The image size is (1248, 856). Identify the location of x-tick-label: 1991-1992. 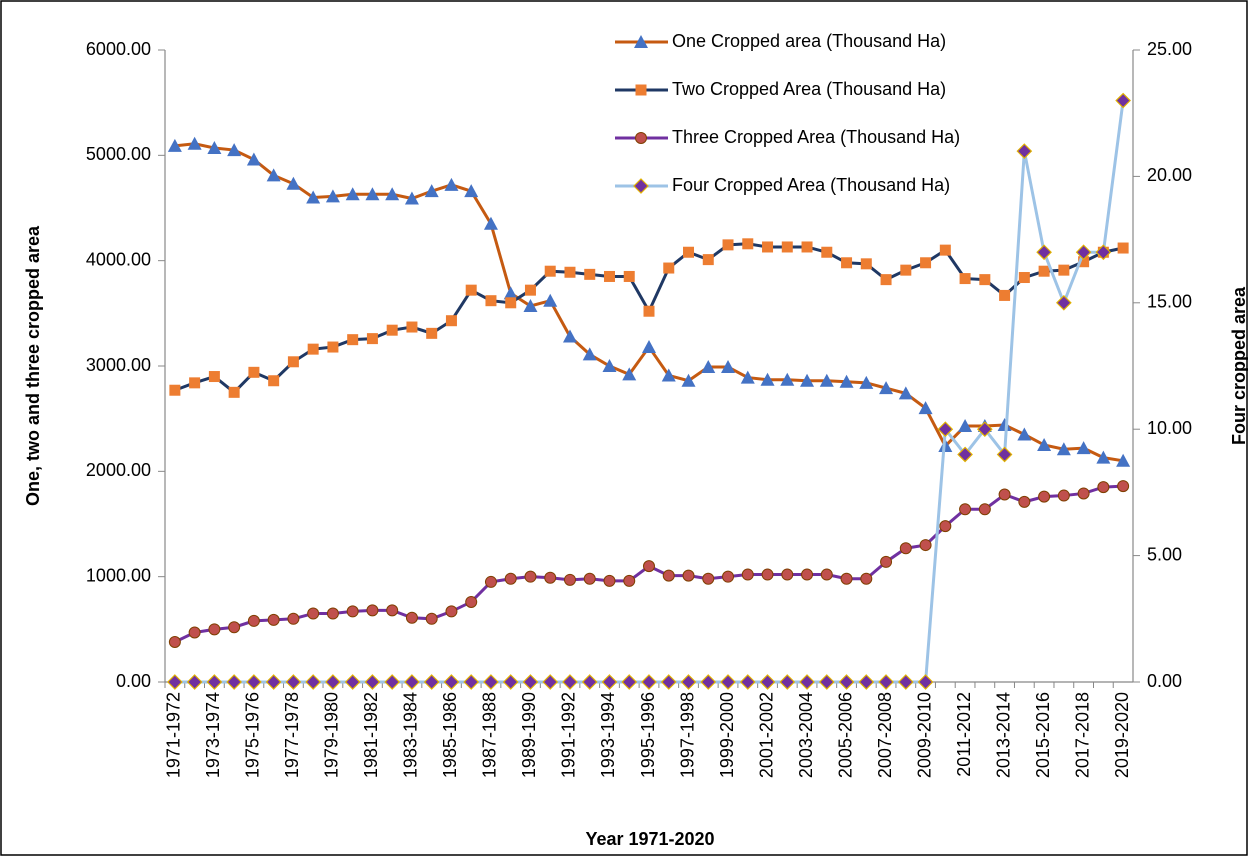
(569, 735).